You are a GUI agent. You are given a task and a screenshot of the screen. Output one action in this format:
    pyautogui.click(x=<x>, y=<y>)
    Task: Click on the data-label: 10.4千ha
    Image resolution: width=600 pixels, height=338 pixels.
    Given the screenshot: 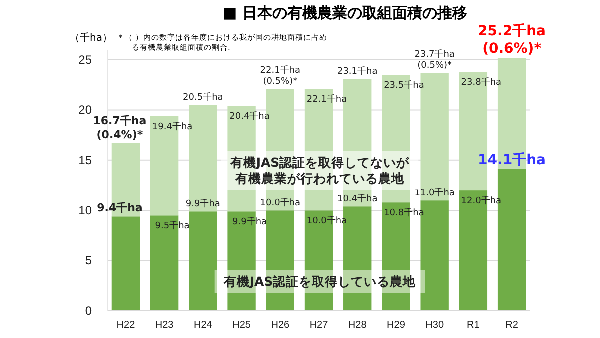 What is the action you would take?
    pyautogui.click(x=357, y=199)
    